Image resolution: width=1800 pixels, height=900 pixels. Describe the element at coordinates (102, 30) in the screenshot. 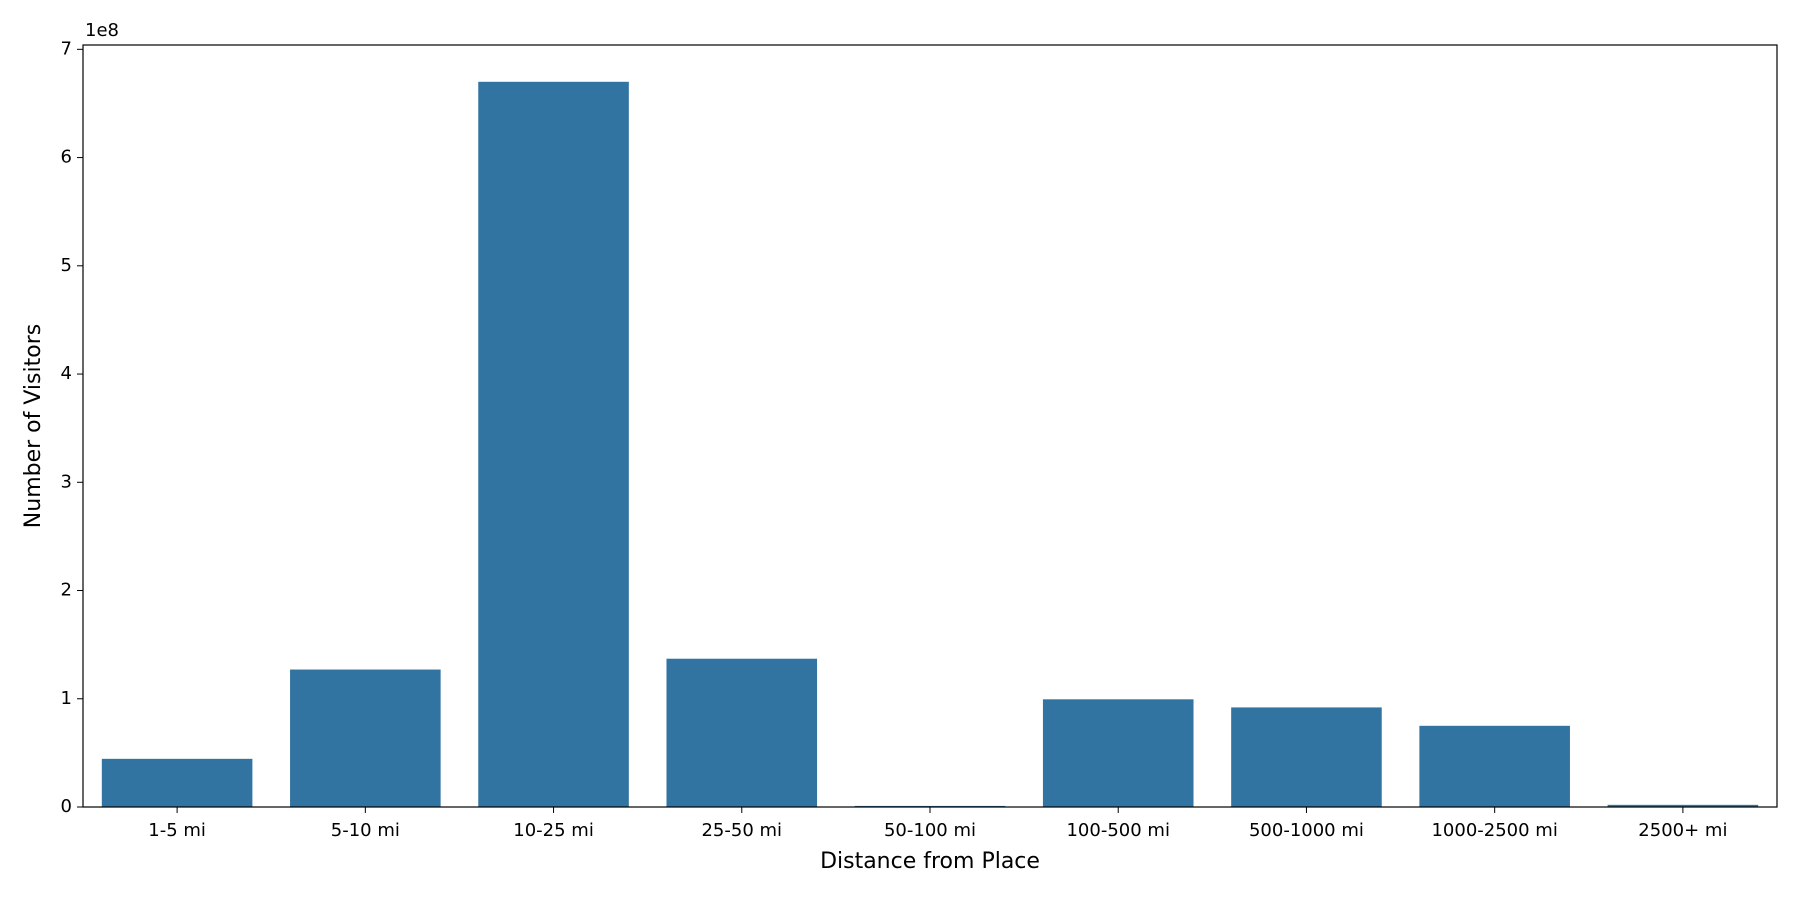

I see `y-offset-label: 1e8` at that location.